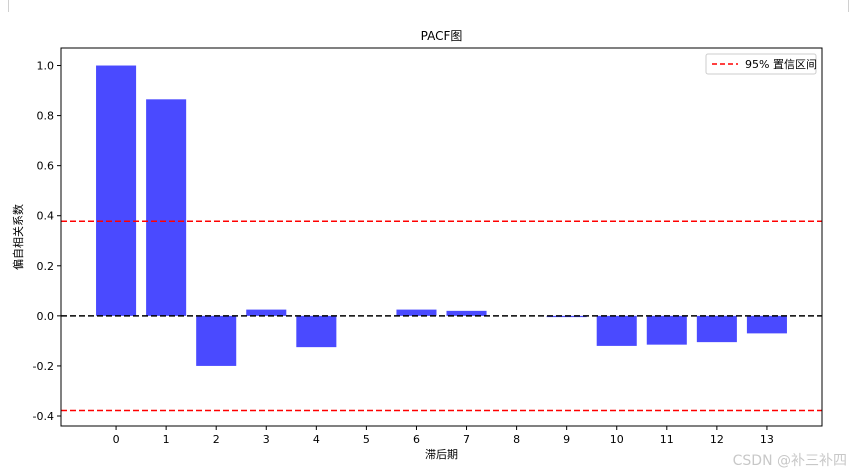 This screenshot has height=476, width=857. Describe the element at coordinates (46, 166) in the screenshot. I see `y-tick-label: 0.6` at that location.